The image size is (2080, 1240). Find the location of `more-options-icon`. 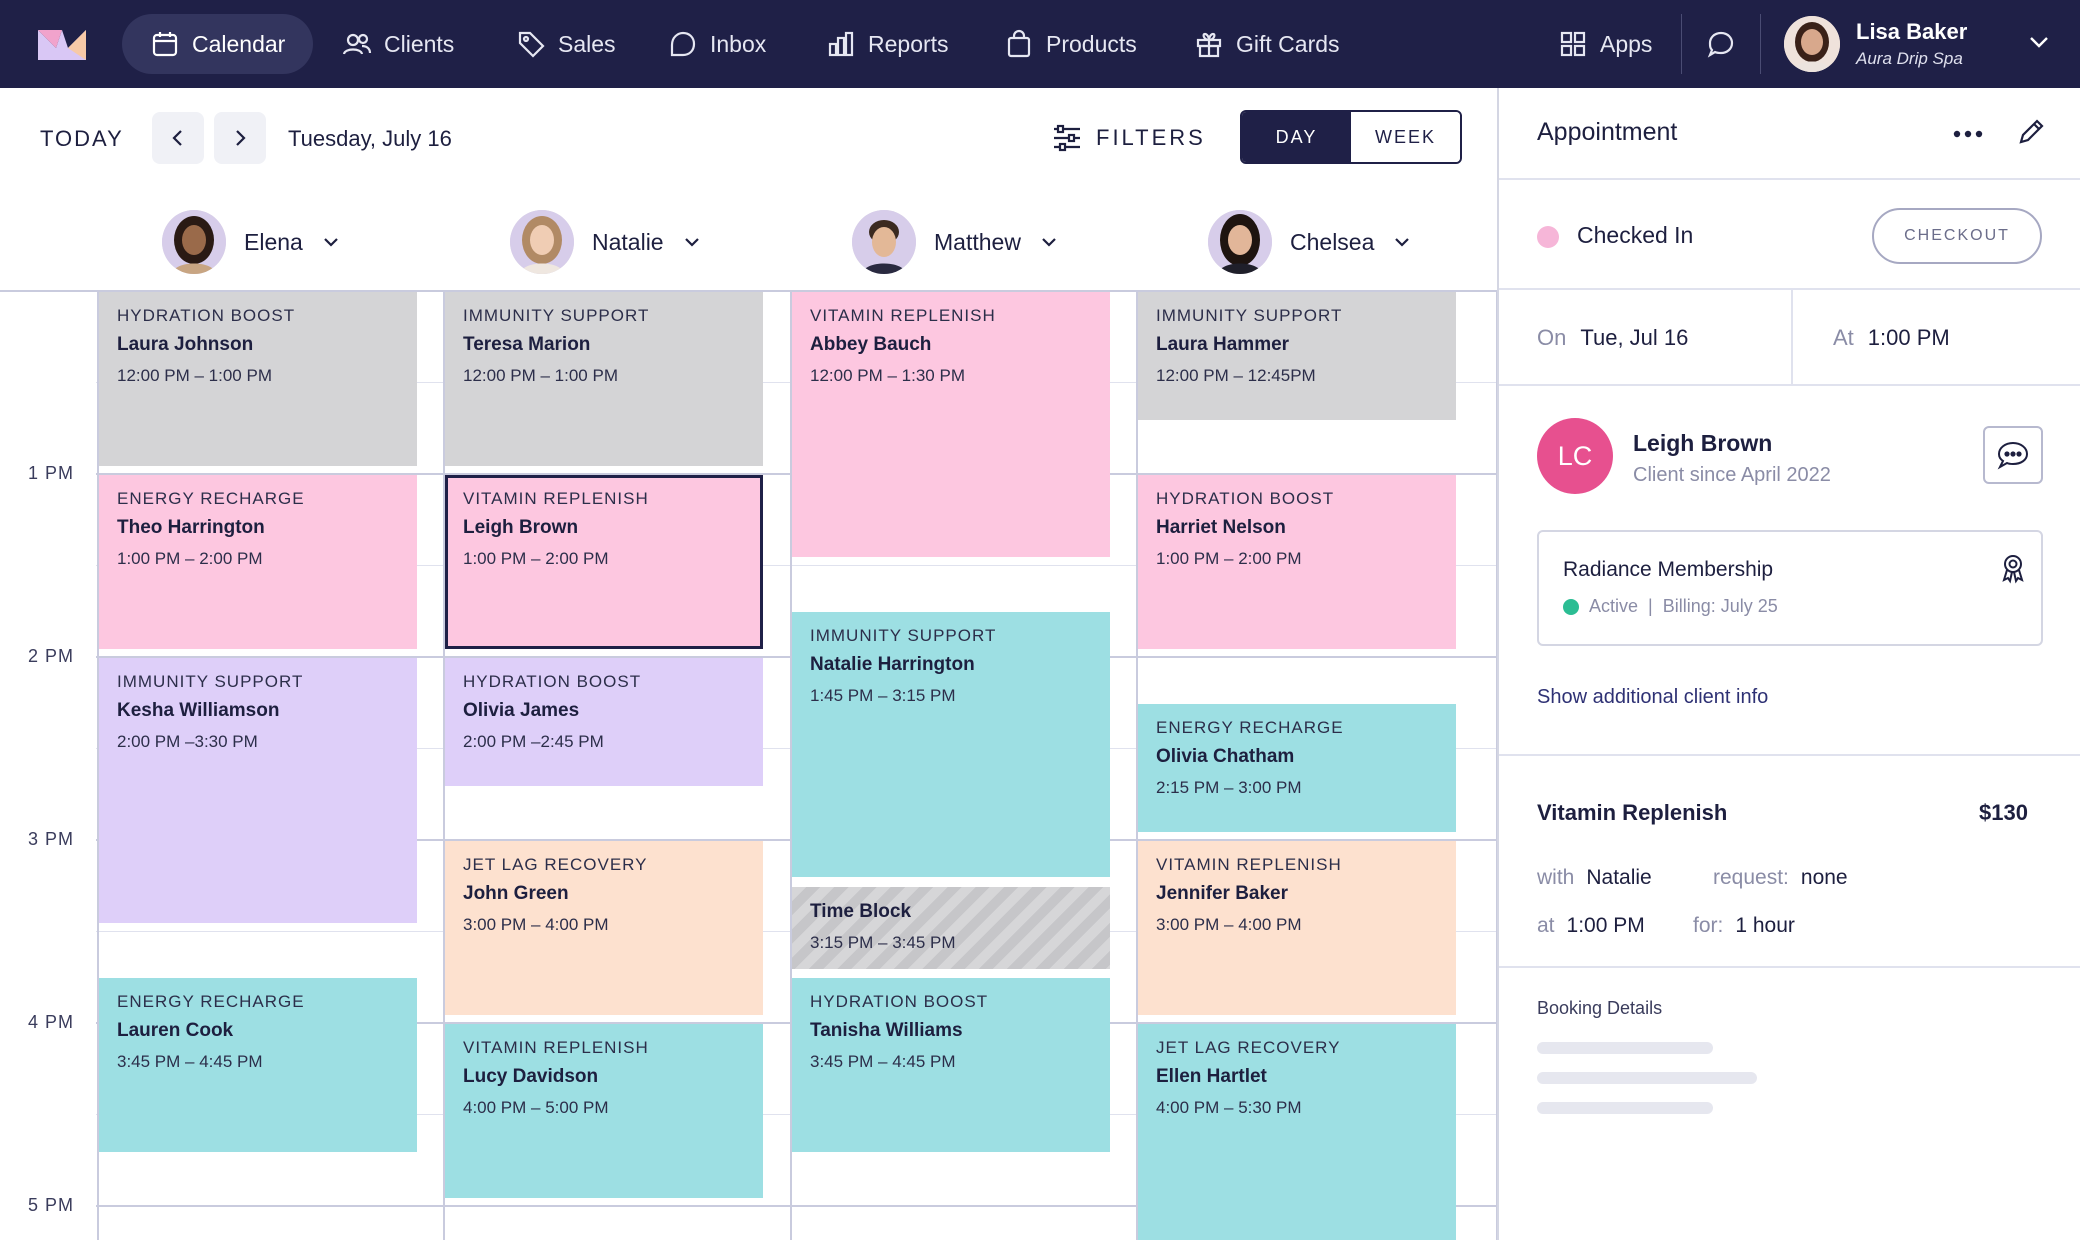

more-options-icon is located at coordinates (1968, 134).